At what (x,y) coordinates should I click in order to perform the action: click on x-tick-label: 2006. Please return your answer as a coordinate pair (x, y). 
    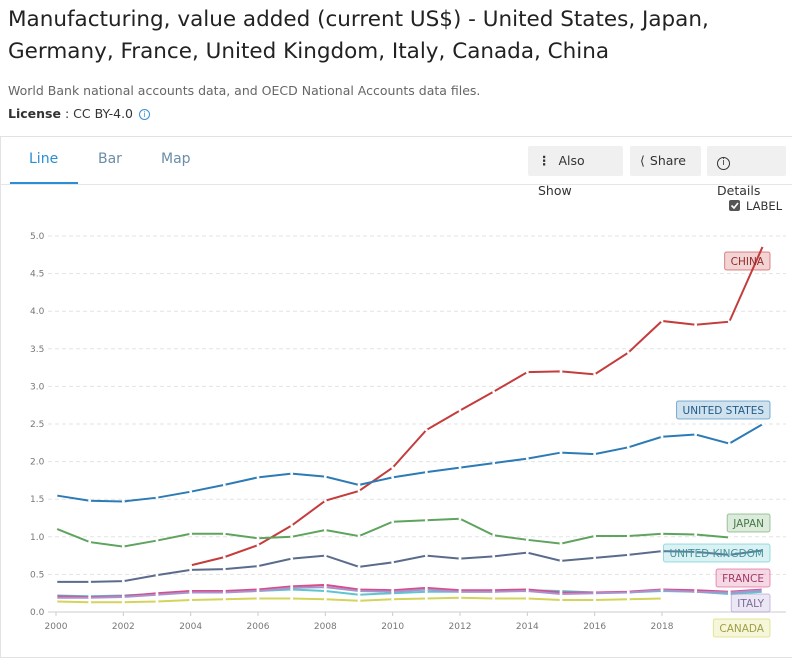
    Looking at the image, I should click on (258, 627).